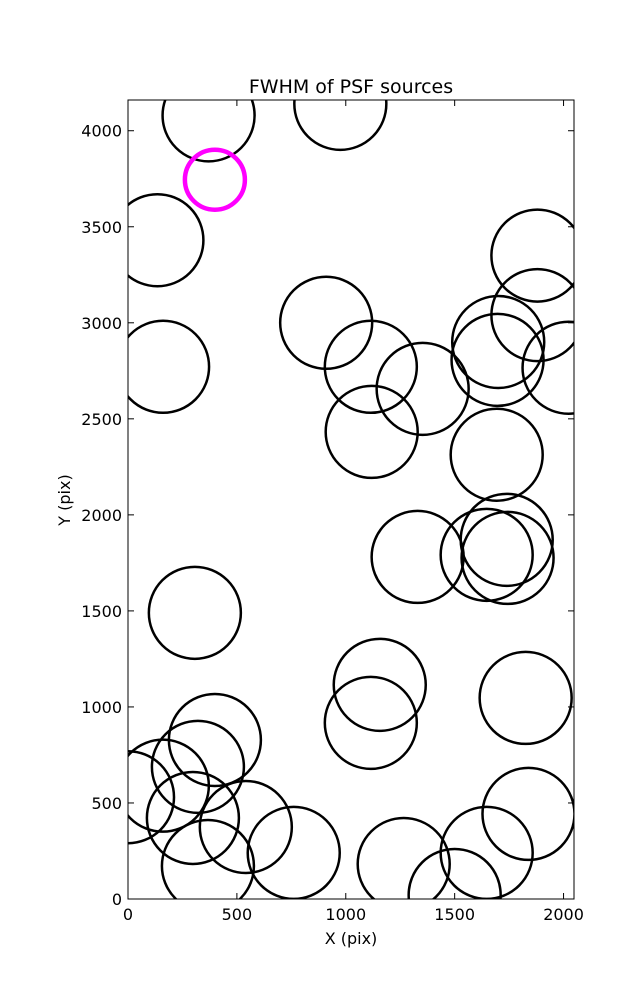  What do you see at coordinates (101, 707) in the screenshot?
I see `y-tick-label: 1000` at bounding box center [101, 707].